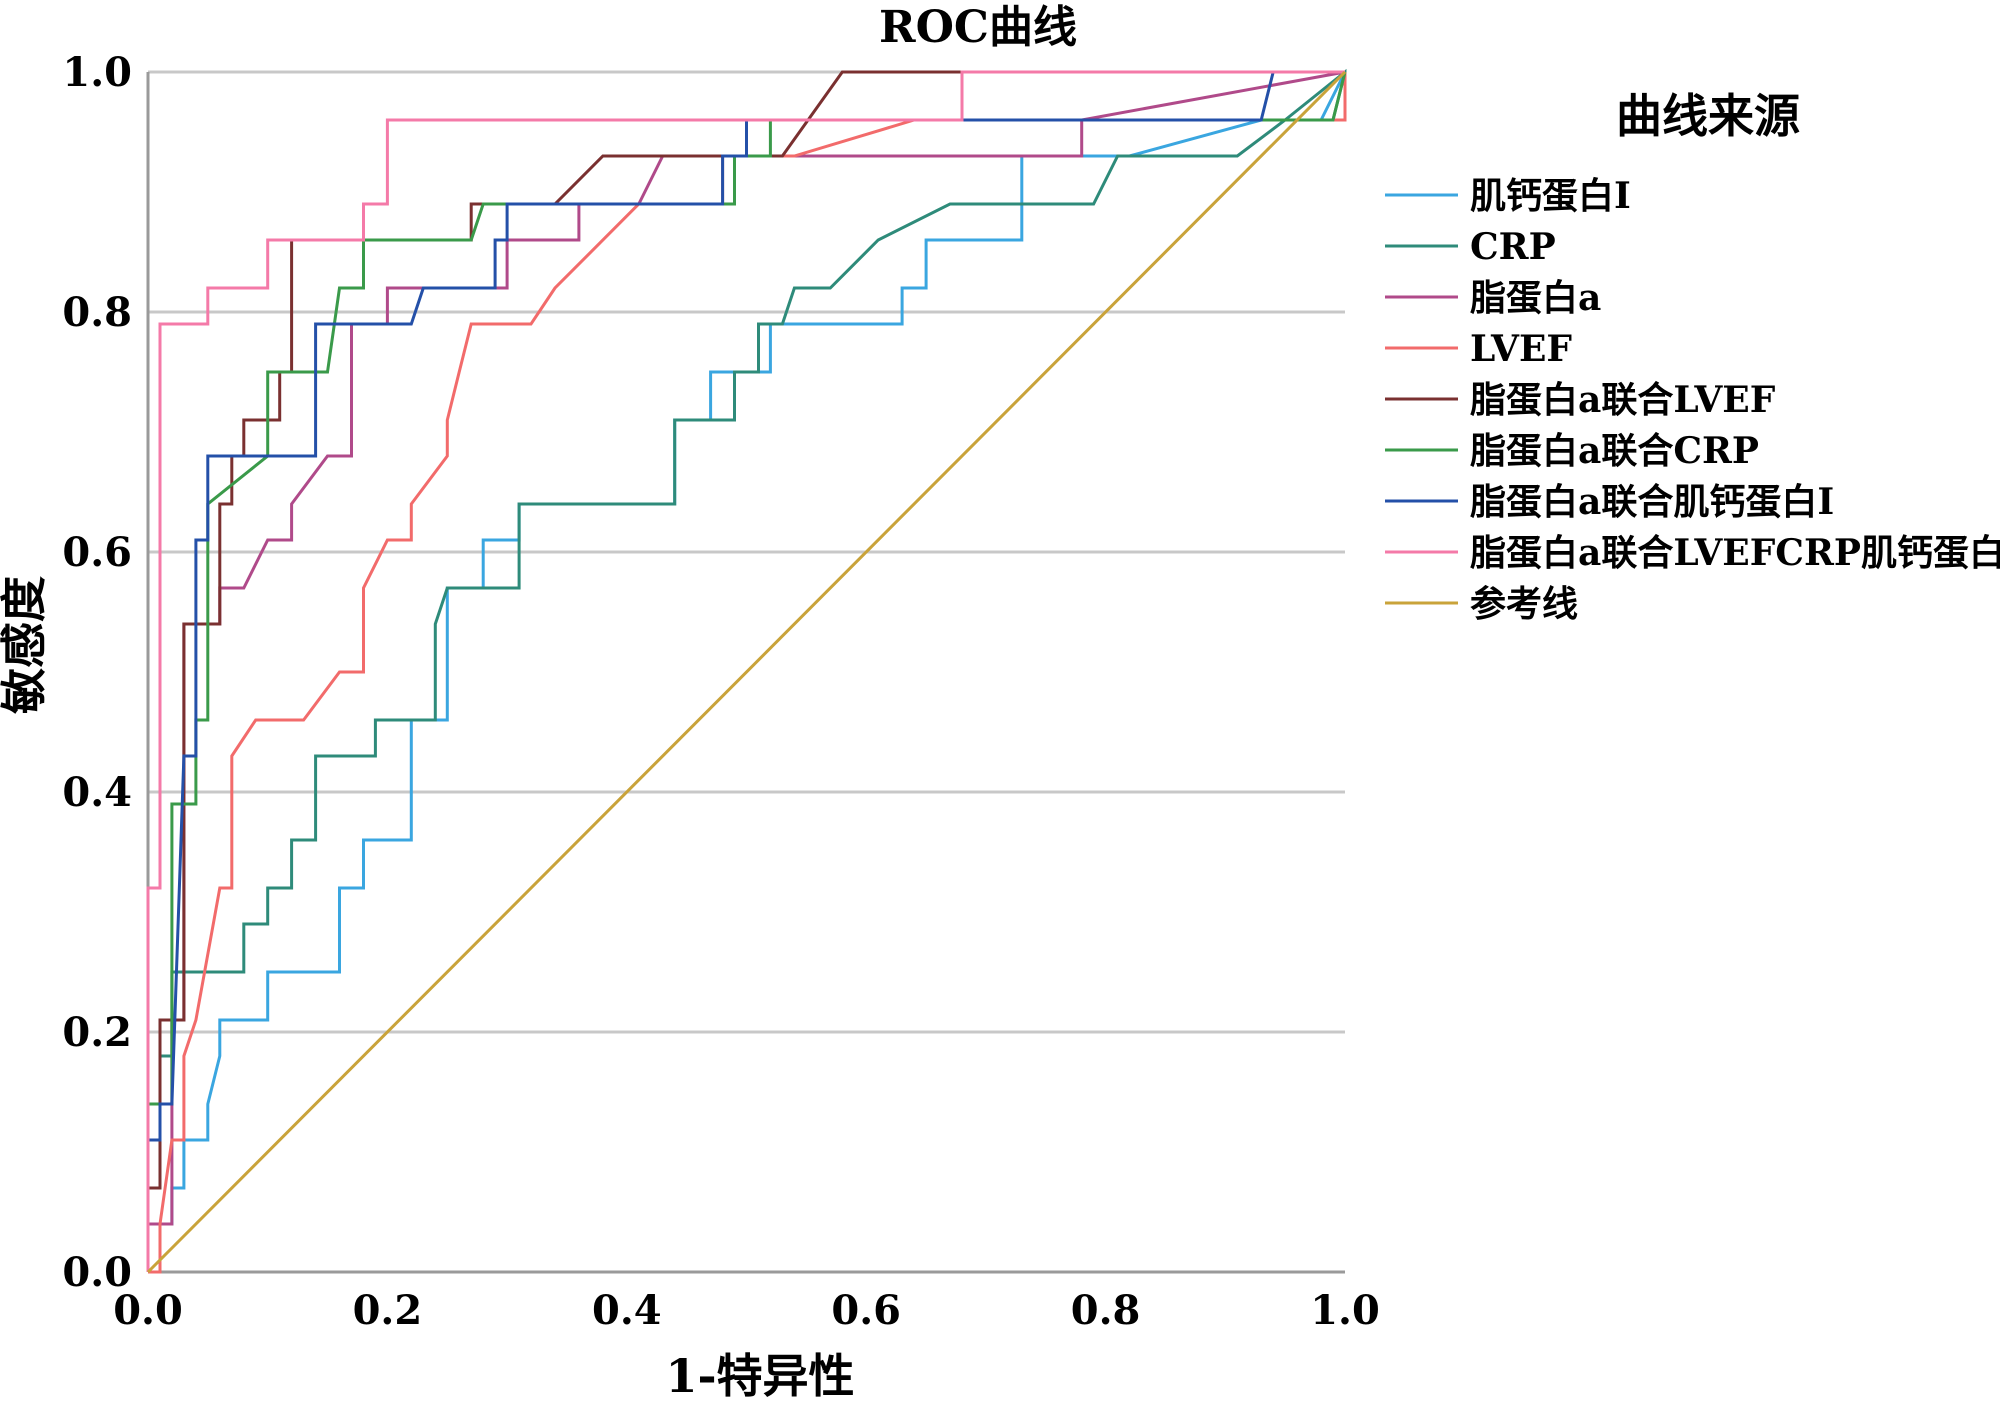 The width and height of the screenshot is (2000, 1402). I want to click on y-tick-label: 1.0, so click(97, 72).